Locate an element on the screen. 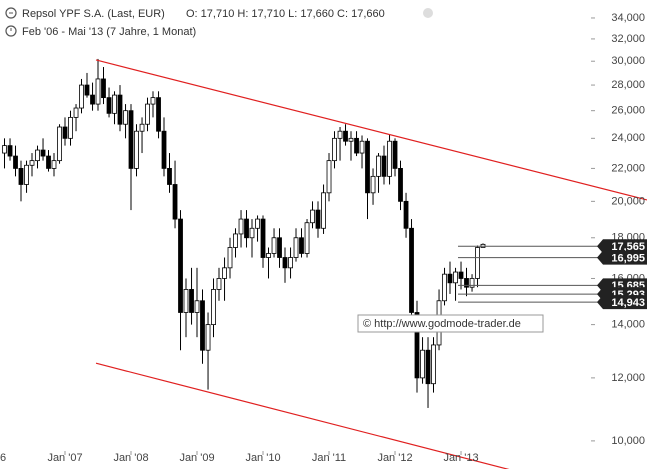 Image resolution: width=647 pixels, height=469 pixels. y-tick-label: 14,000 is located at coordinates (628, 325).